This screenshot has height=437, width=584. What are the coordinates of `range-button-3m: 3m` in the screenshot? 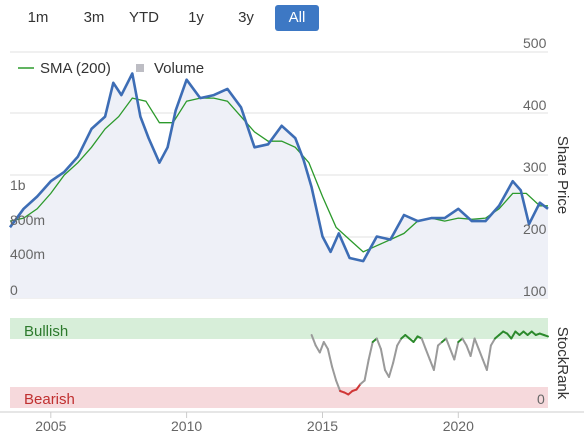 It's located at (94, 18).